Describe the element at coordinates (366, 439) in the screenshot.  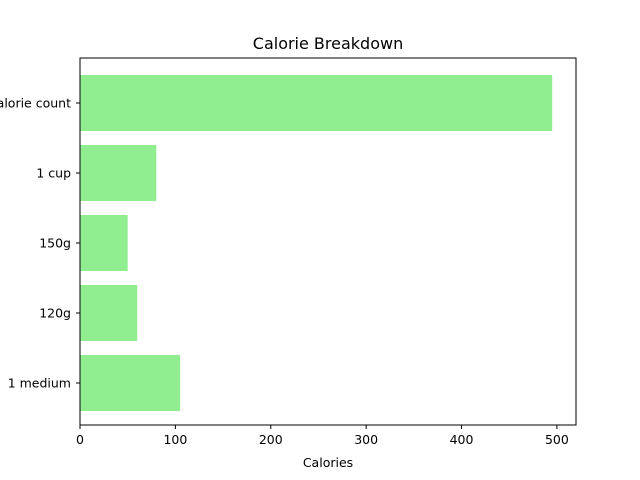
I see `x-tick-label: 300` at that location.